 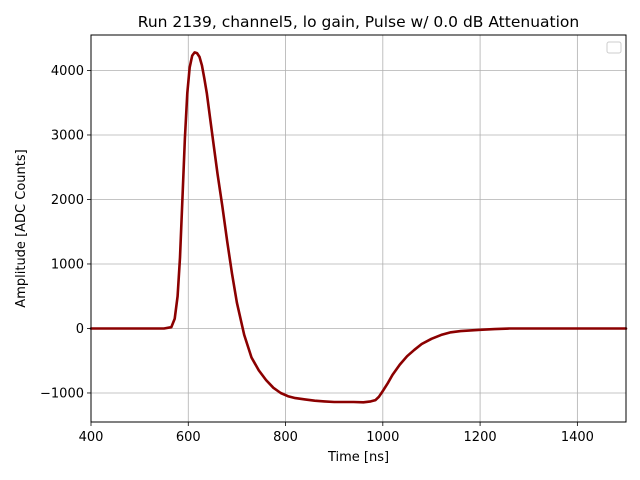 What do you see at coordinates (577, 437) in the screenshot?
I see `x-tick-label: 1400` at bounding box center [577, 437].